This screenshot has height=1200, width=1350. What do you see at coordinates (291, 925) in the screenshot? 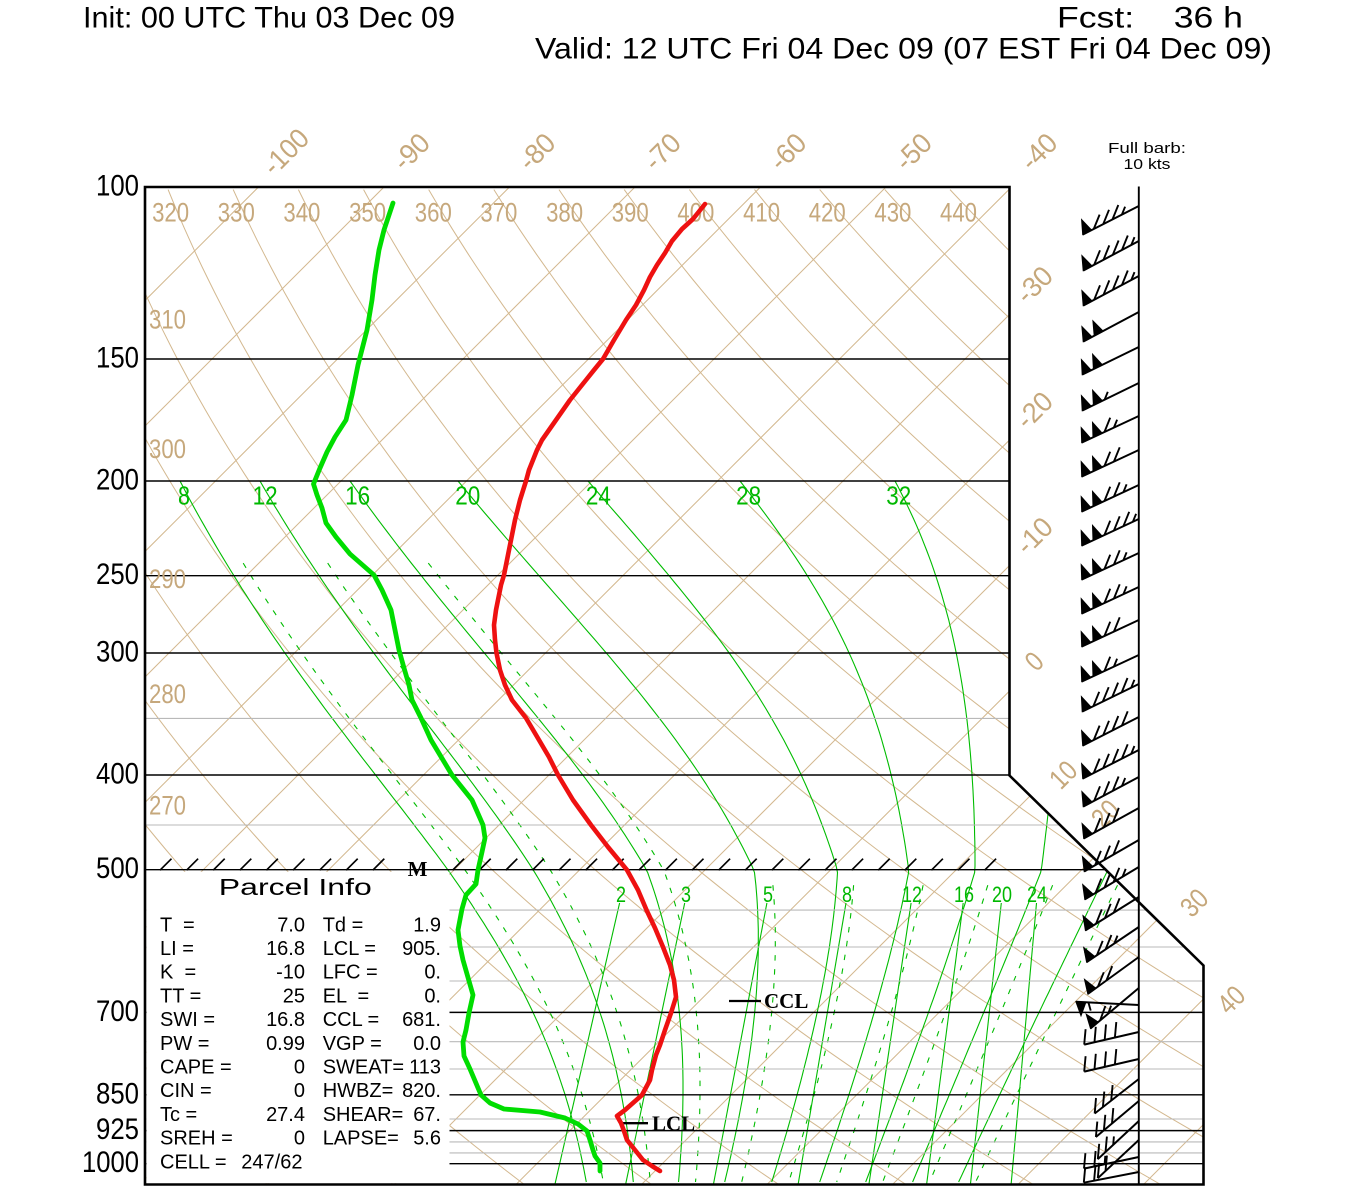
I see `svg-text: 7.0` at bounding box center [291, 925].